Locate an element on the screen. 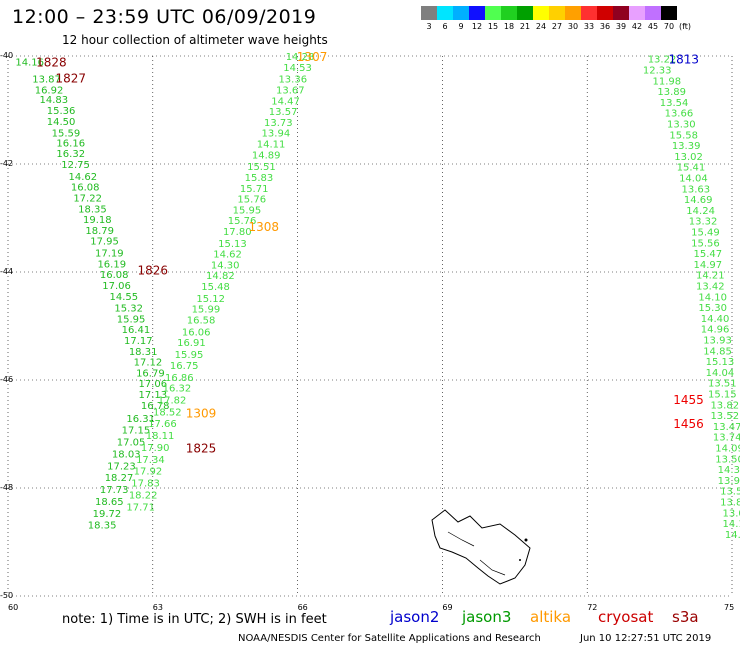 This screenshot has height=650, width=740. wave-height-value: 13.47 is located at coordinates (726, 427).